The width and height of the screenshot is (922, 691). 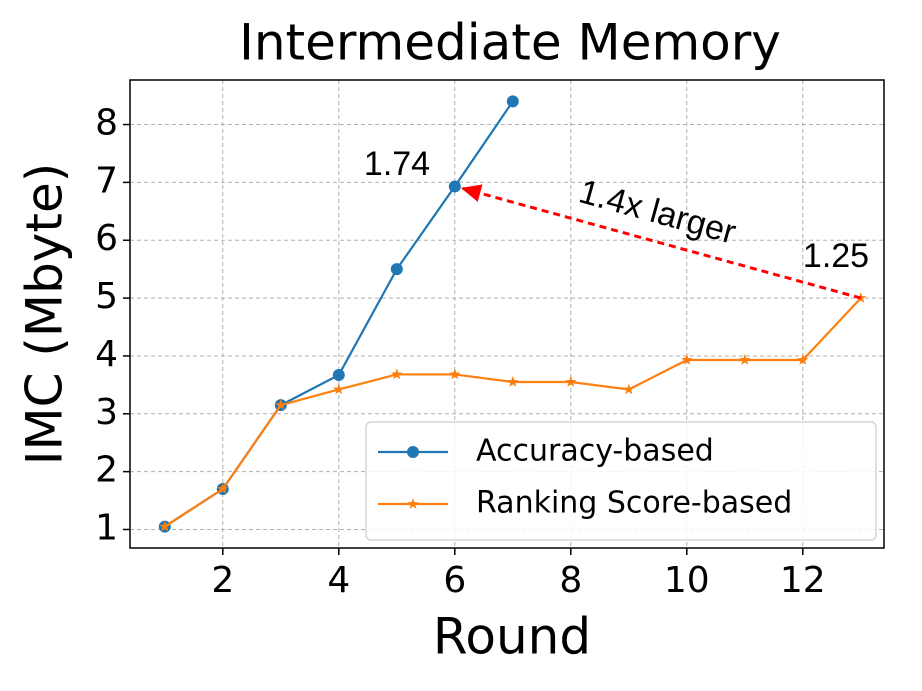 What do you see at coordinates (106, 354) in the screenshot?
I see `y-tick-label: 4` at bounding box center [106, 354].